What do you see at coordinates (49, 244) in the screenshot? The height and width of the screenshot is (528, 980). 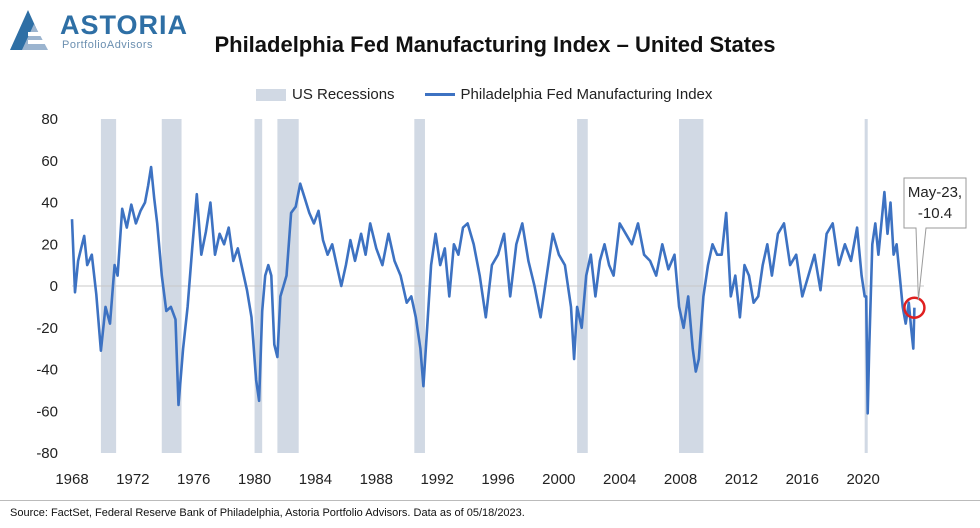 I see `y-tick-label: 20` at bounding box center [49, 244].